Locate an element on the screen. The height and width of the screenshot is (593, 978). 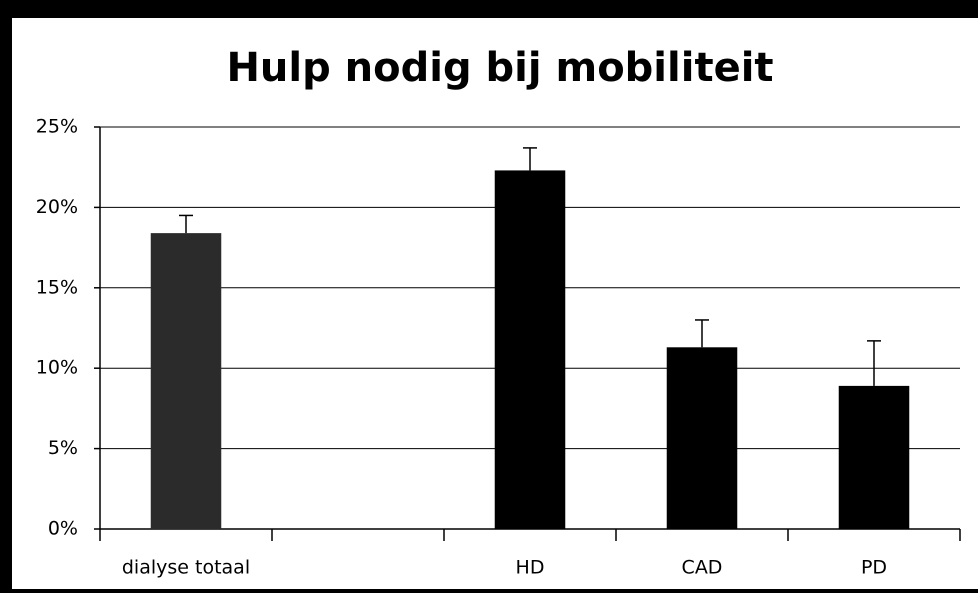
y-tick-label: 10% is located at coordinates (57, 368).